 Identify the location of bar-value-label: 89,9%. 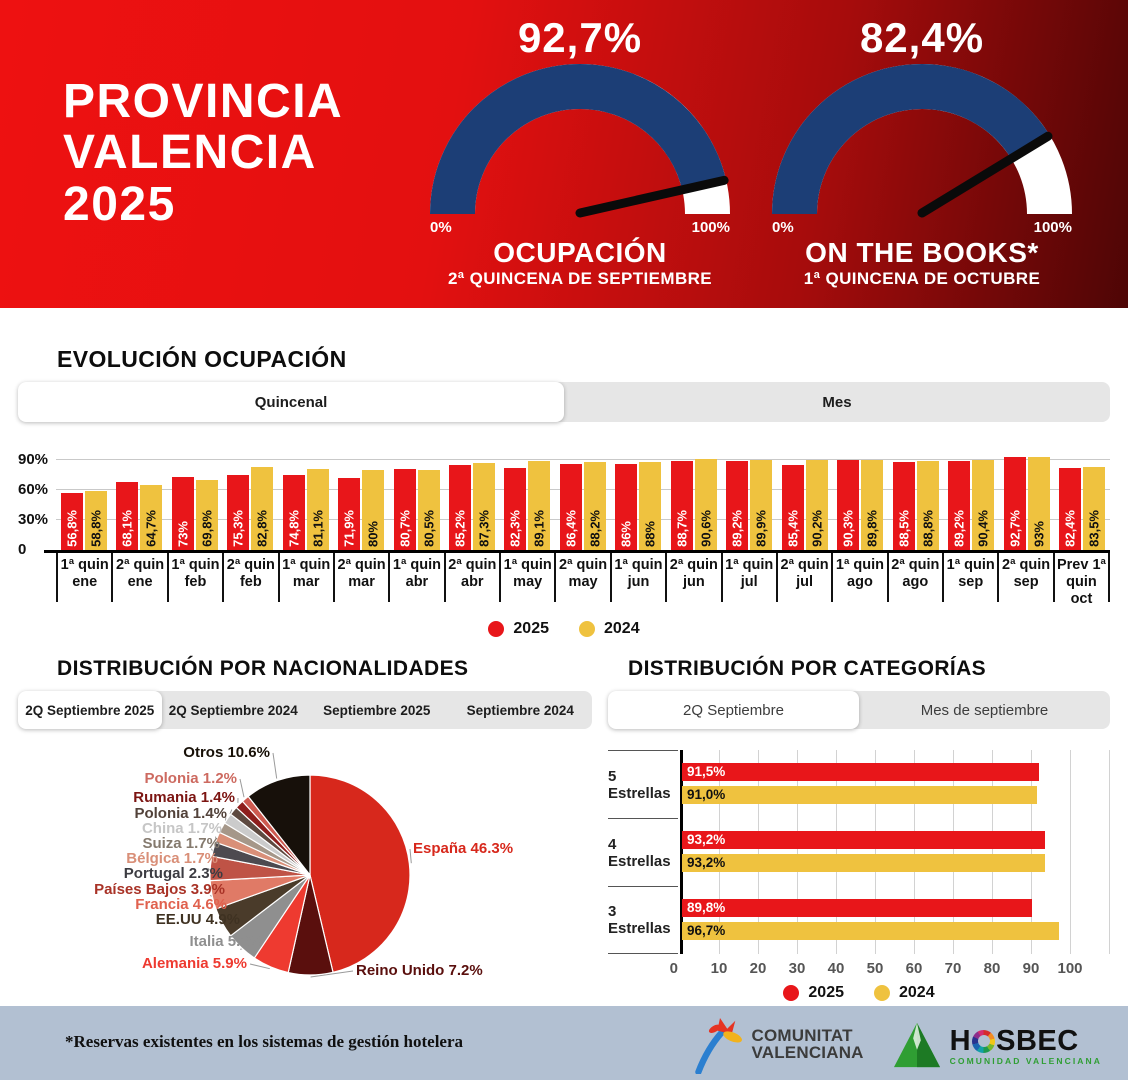
(761, 528).